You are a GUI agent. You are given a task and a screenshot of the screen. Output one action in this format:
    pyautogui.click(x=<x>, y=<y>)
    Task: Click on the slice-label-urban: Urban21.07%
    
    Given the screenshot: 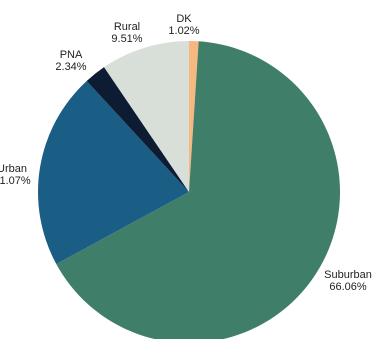 What is the action you would take?
    pyautogui.click(x=15, y=175)
    